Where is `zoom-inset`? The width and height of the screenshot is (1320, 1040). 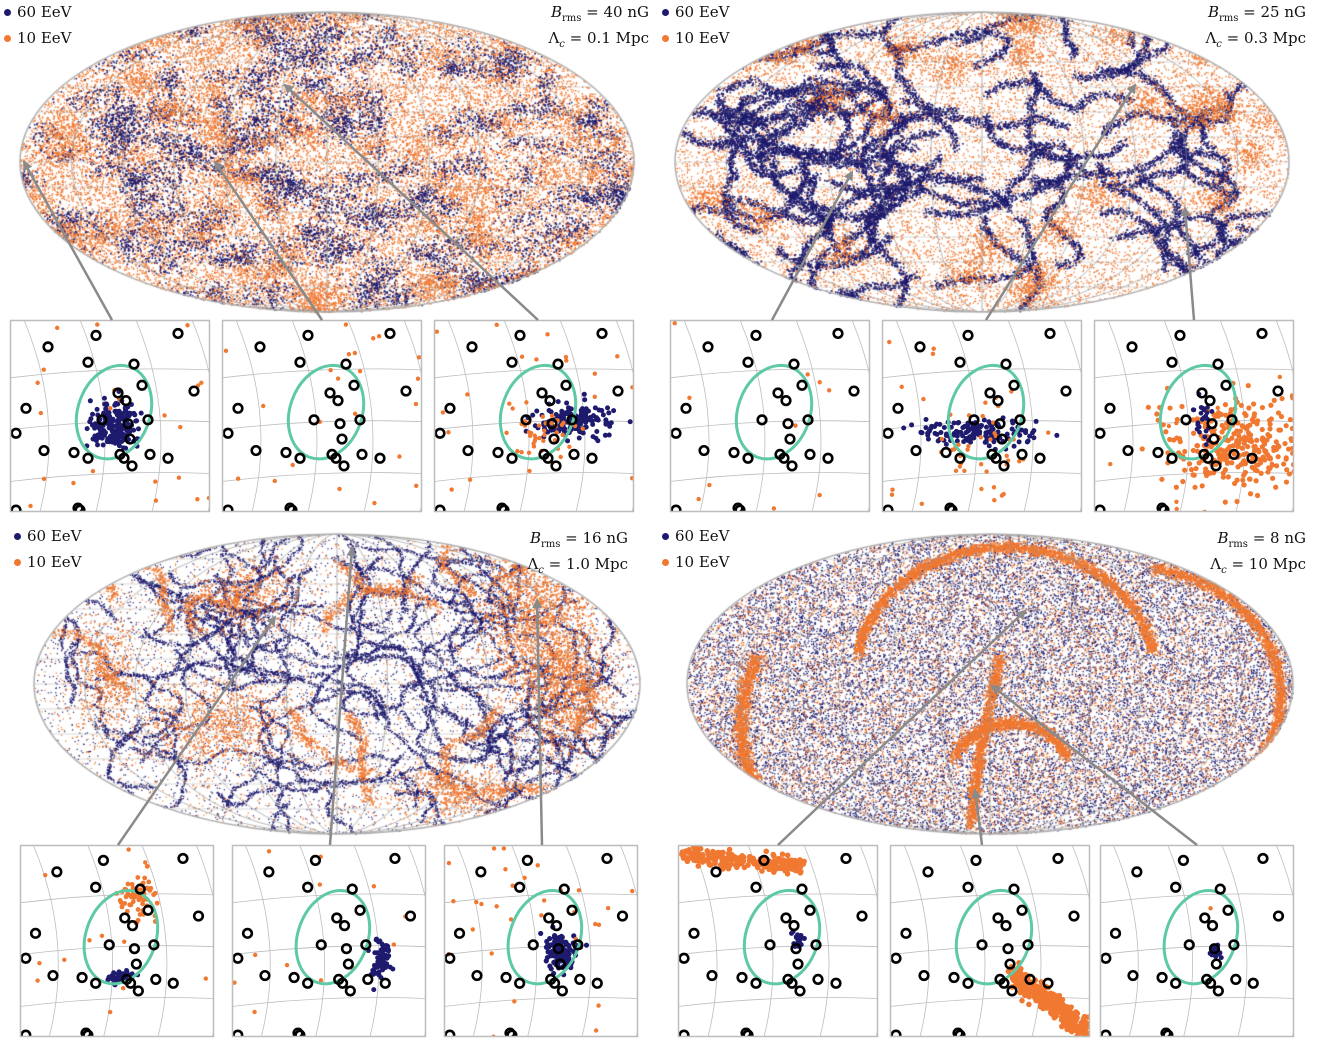
zoom-inset is located at coordinates (534, 416).